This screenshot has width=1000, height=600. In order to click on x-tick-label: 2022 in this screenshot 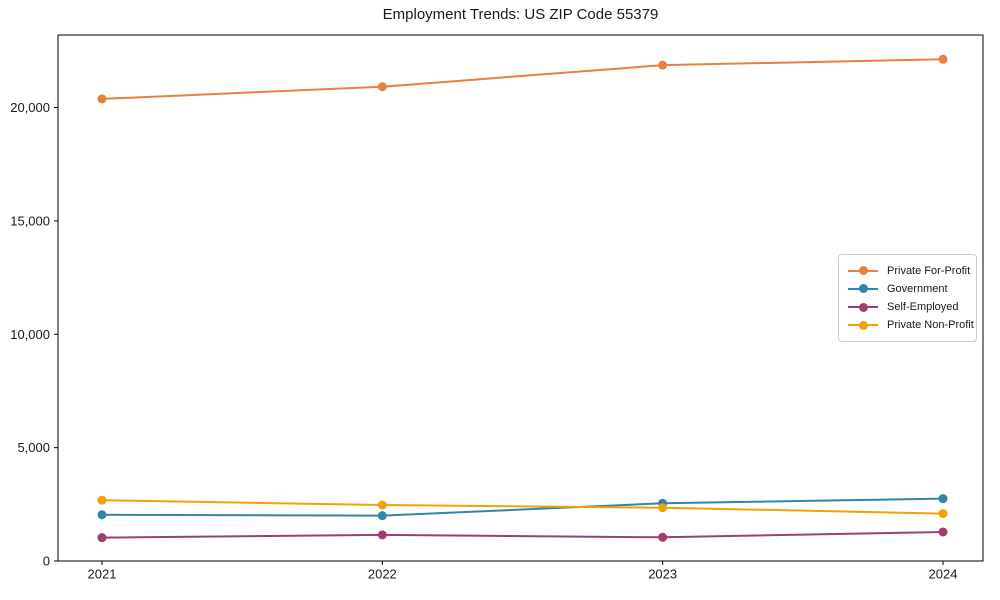, I will do `click(382, 574)`.